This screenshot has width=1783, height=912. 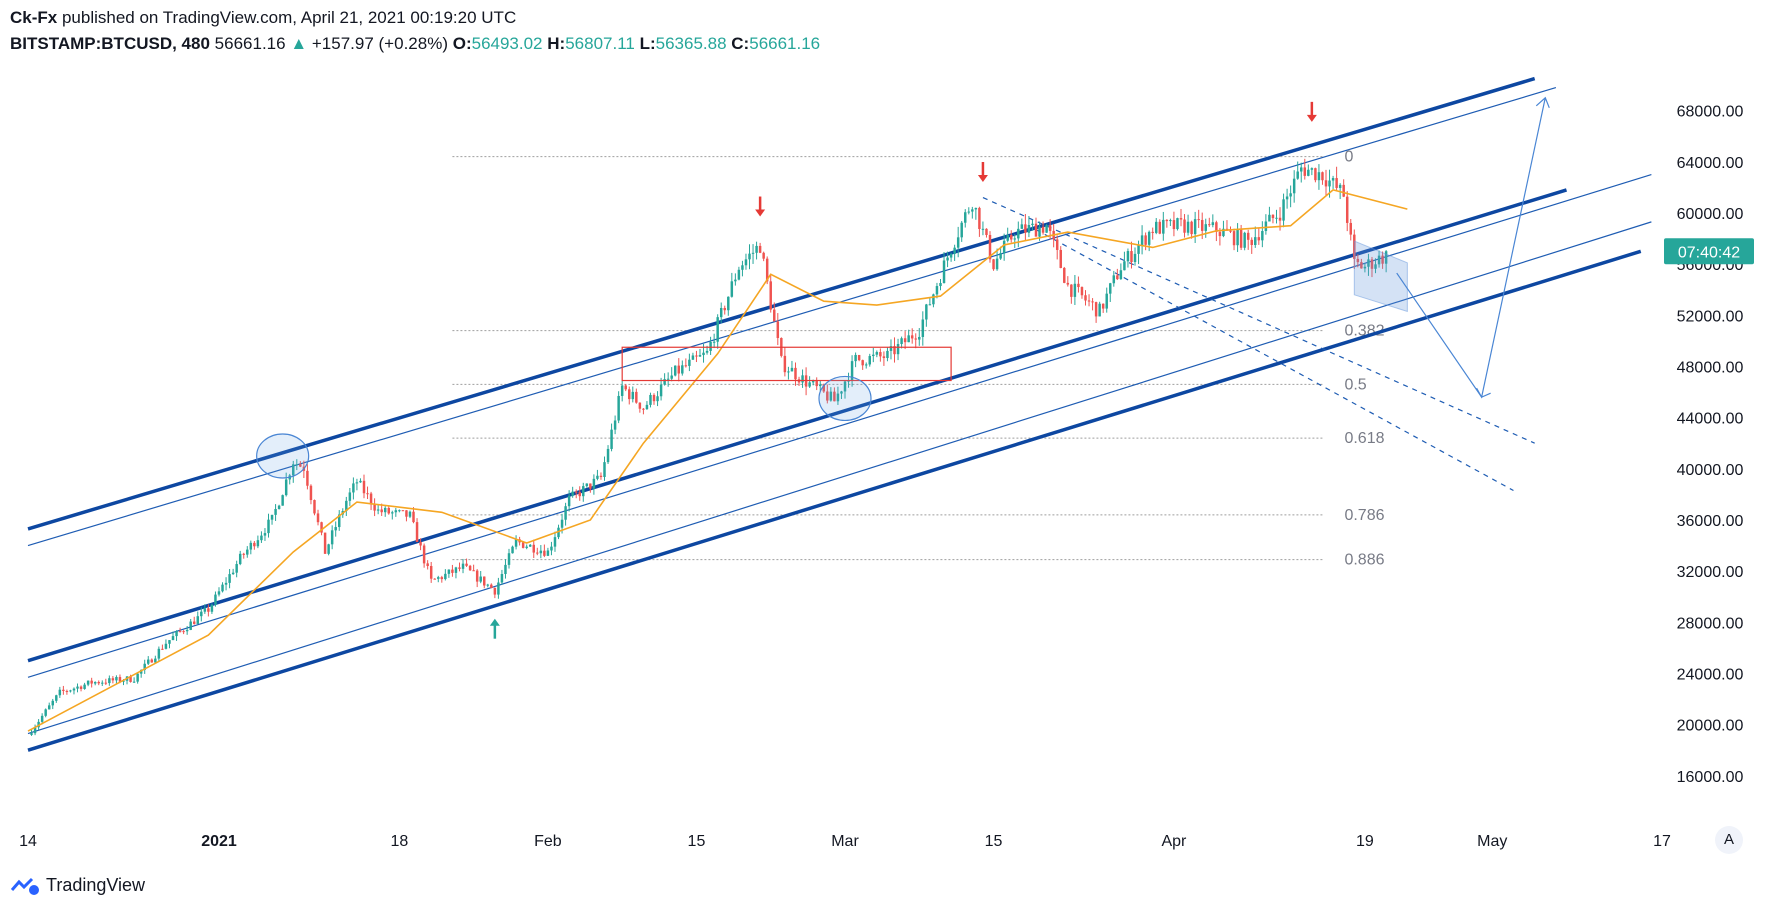 I want to click on fib-level-label: 0.618, so click(x=1364, y=438).